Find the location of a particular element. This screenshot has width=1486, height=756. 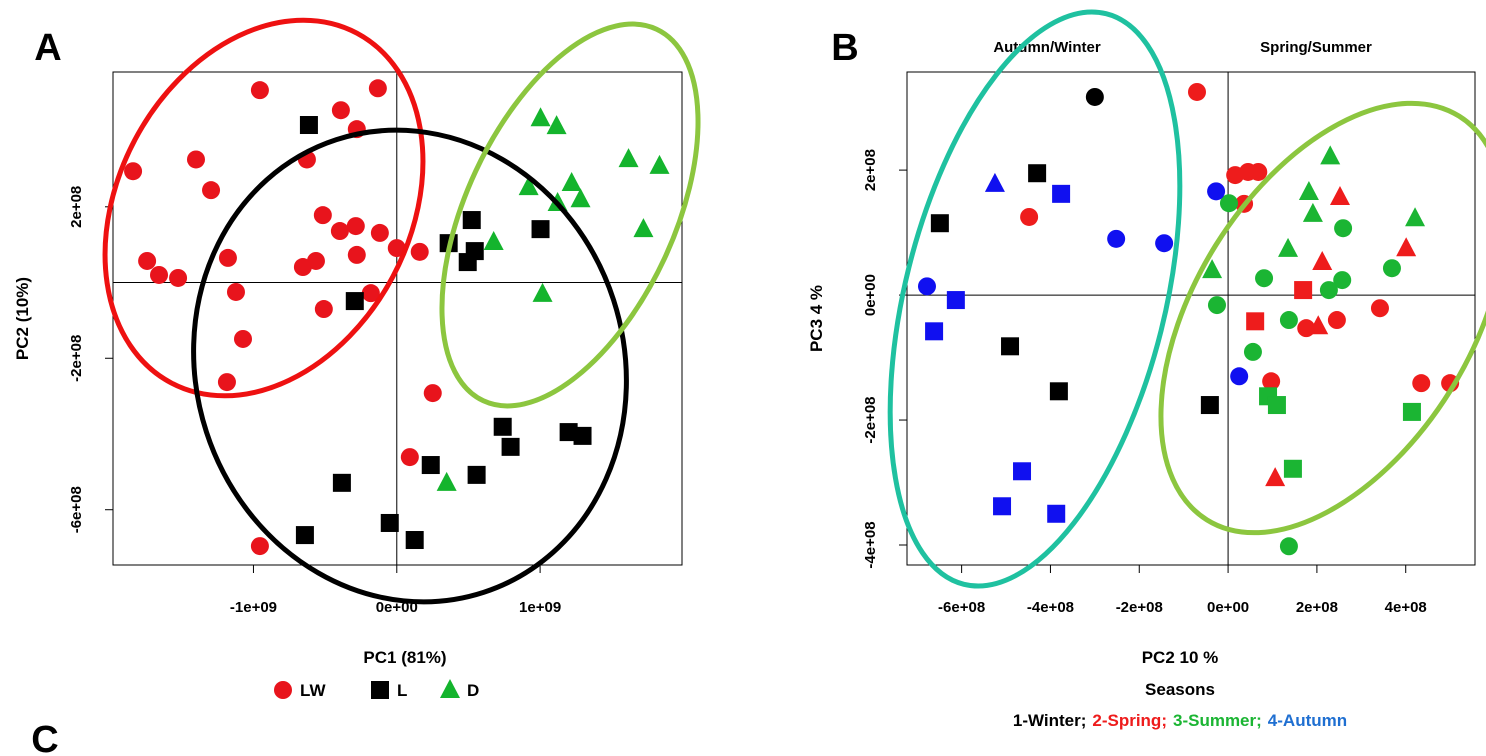

x-tick-label: -4e+08 is located at coordinates (1050, 607).